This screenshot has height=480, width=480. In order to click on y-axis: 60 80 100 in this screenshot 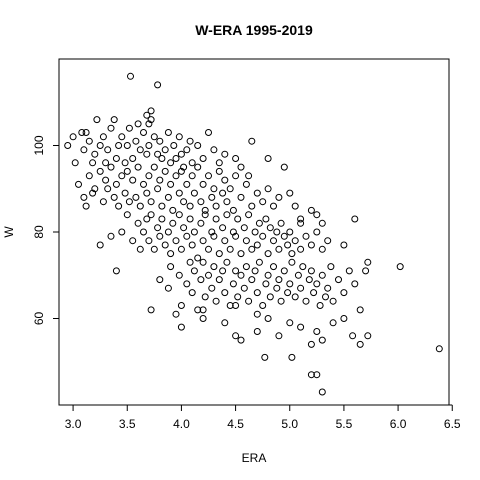, I will do `click(46, 230)`.